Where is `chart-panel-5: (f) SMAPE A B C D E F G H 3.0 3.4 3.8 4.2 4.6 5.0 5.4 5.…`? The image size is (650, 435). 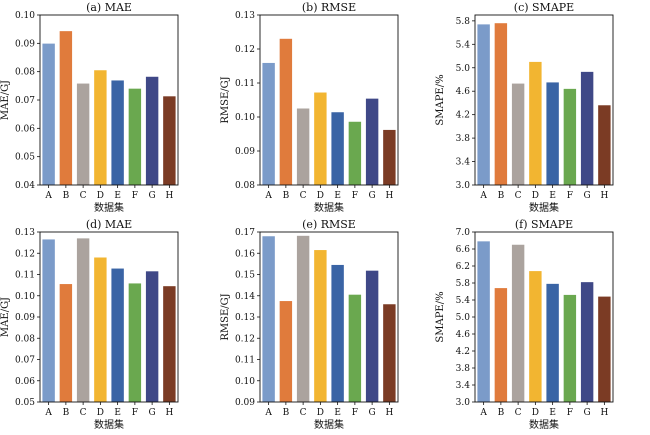
chart-panel-5: (f) SMAPE A B C D E F G H 3.0 3.4 3.8 4.2 4.6 5.0 5.4 5.… is located at coordinates (524, 324).